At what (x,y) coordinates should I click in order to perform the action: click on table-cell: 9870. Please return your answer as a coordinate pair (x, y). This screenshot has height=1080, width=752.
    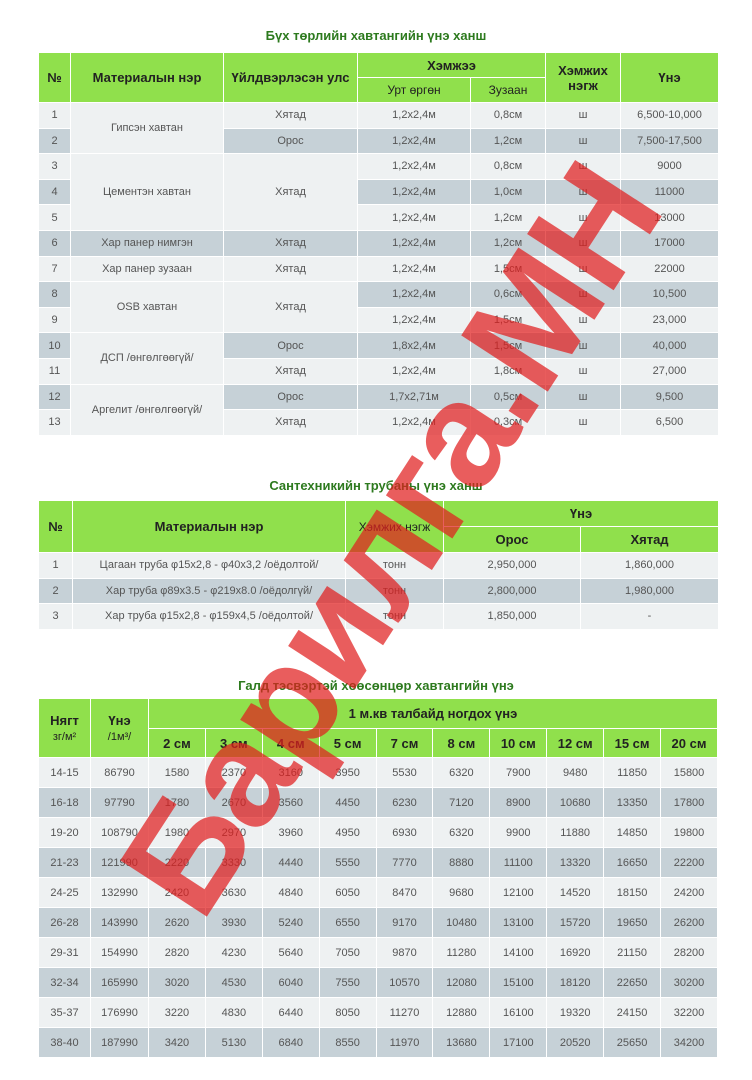
    Looking at the image, I should click on (404, 952).